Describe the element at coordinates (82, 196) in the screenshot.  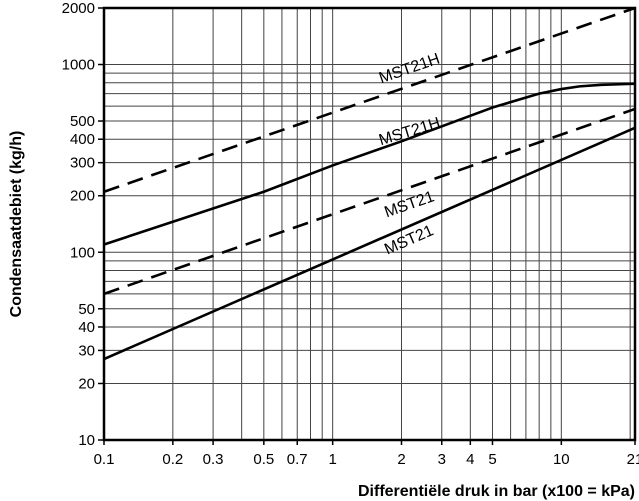
I see `y-tick-label: 200` at that location.